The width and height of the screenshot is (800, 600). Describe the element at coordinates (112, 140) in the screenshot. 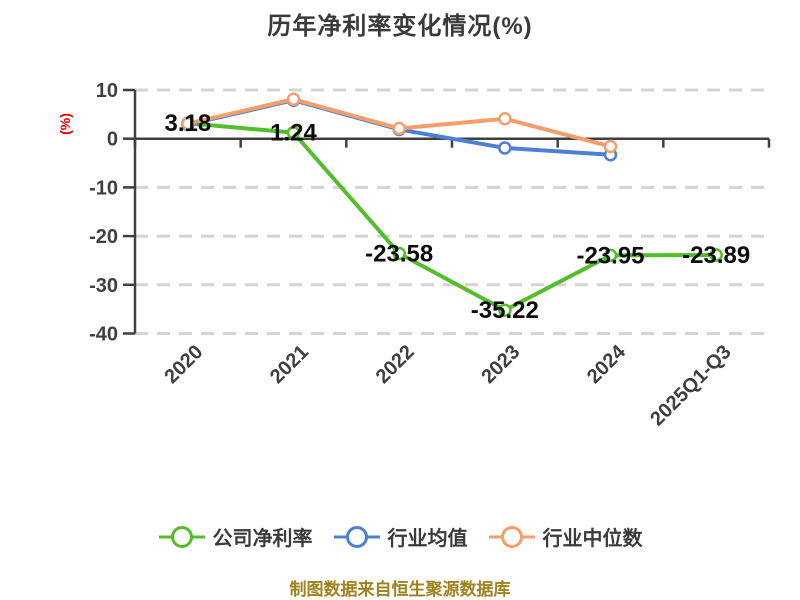

I see `y-tick-label: 0` at that location.